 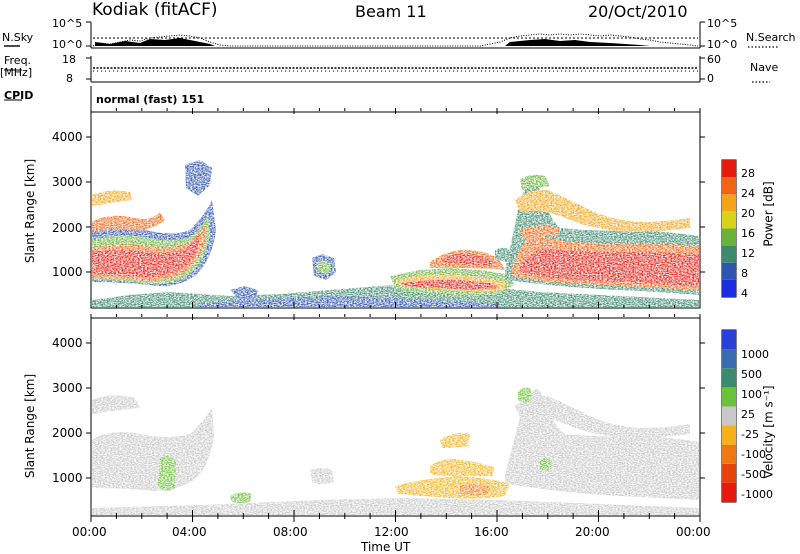 I want to click on power-cb-tick: 4, so click(x=744, y=293).